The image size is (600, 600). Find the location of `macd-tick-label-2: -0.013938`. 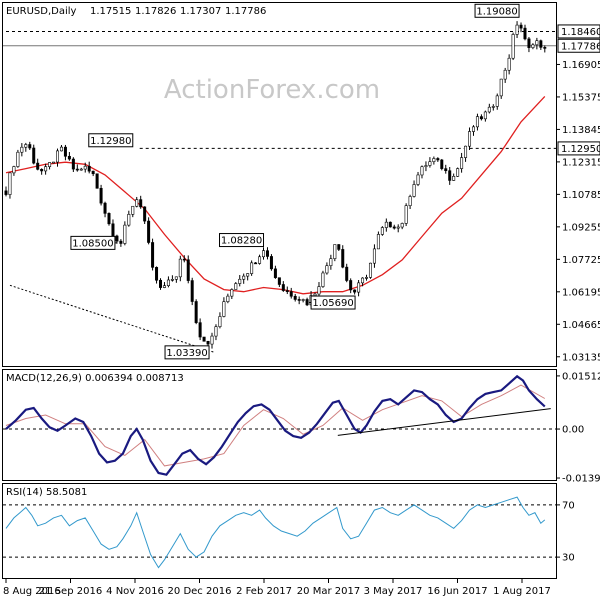

macd-tick-label-2: -0.013938 is located at coordinates (581, 479).